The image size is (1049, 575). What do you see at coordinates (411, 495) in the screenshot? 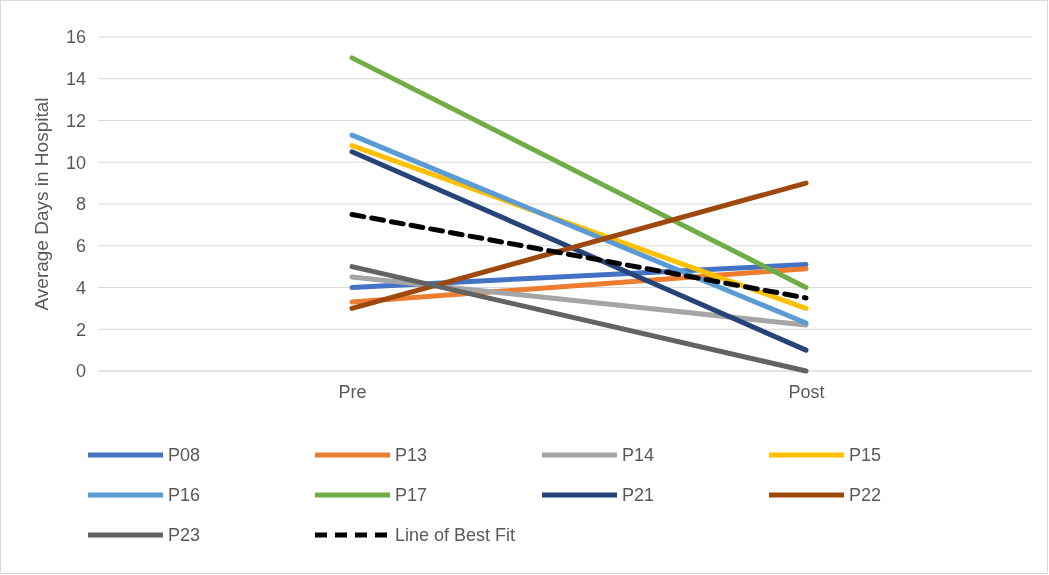
I see `legend-label: P17` at bounding box center [411, 495].